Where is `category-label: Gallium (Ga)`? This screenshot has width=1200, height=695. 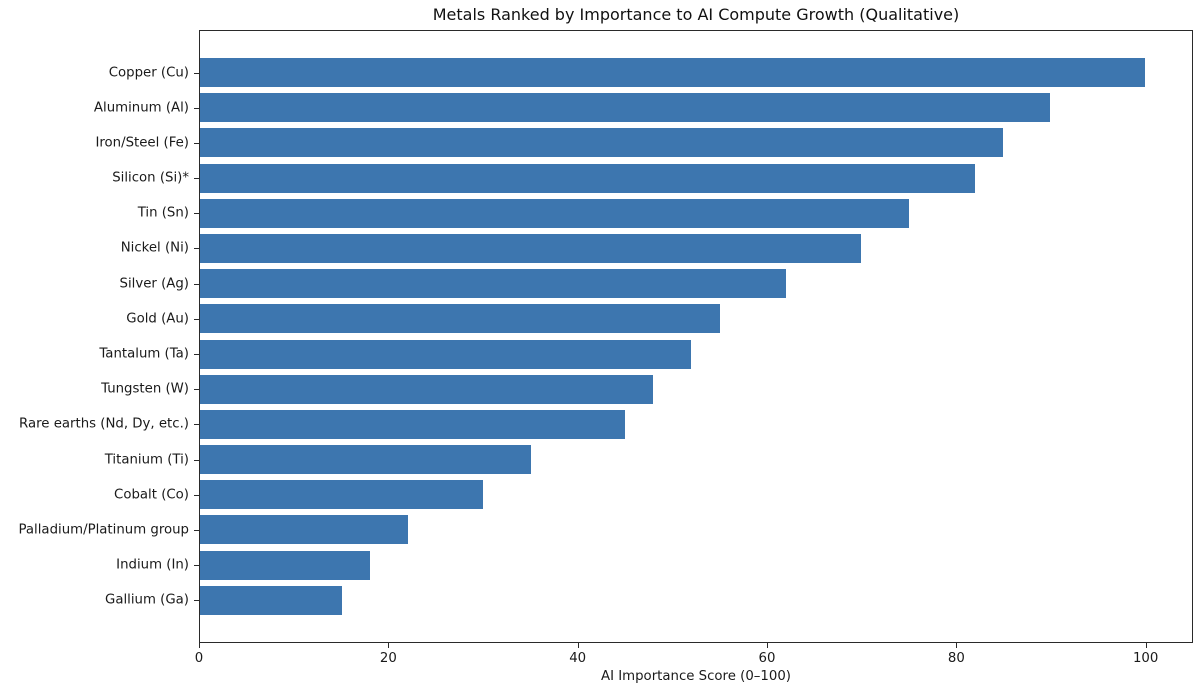
category-label: Gallium (Ga) is located at coordinates (147, 600).